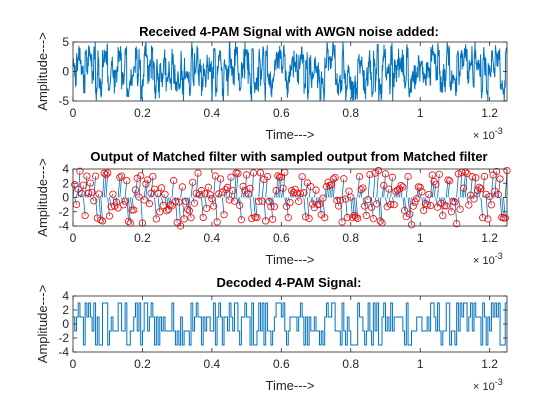 Image resolution: width=560 pixels, height=420 pixels. I want to click on y-tick-label: -5, so click(63, 101).